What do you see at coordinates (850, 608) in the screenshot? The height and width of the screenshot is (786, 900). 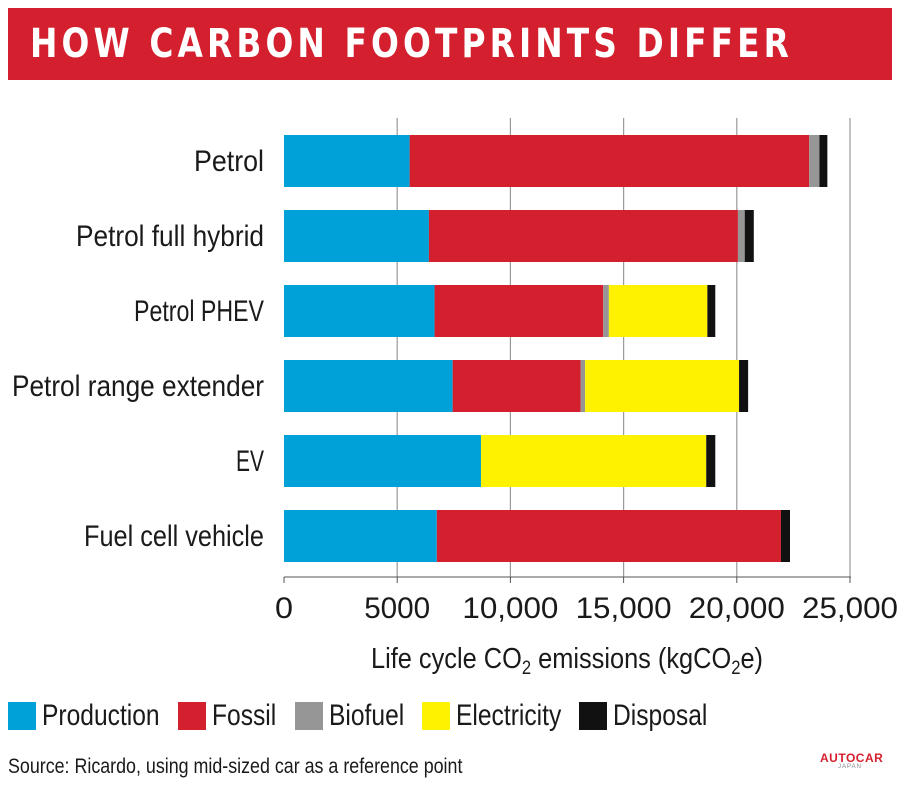 I see `x-tick-label: 25,000` at bounding box center [850, 608].